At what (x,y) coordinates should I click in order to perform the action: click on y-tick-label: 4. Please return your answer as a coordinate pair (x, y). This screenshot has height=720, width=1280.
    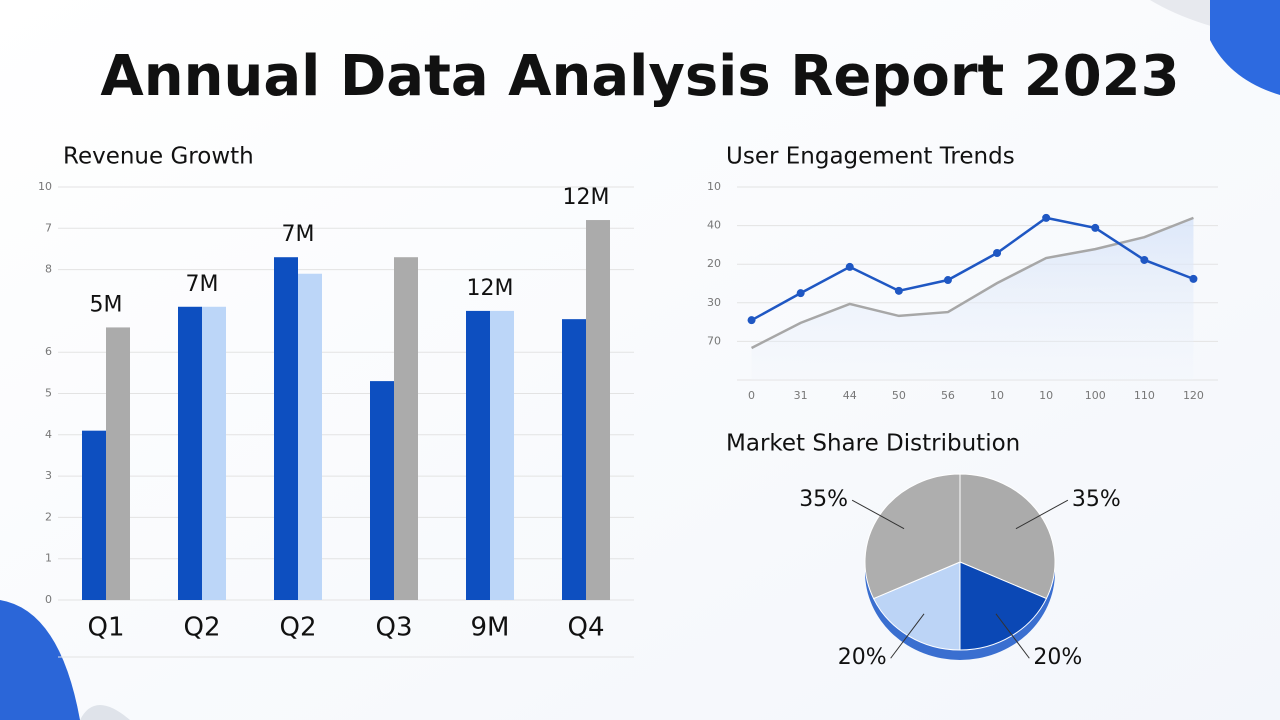
    Looking at the image, I should click on (48, 434).